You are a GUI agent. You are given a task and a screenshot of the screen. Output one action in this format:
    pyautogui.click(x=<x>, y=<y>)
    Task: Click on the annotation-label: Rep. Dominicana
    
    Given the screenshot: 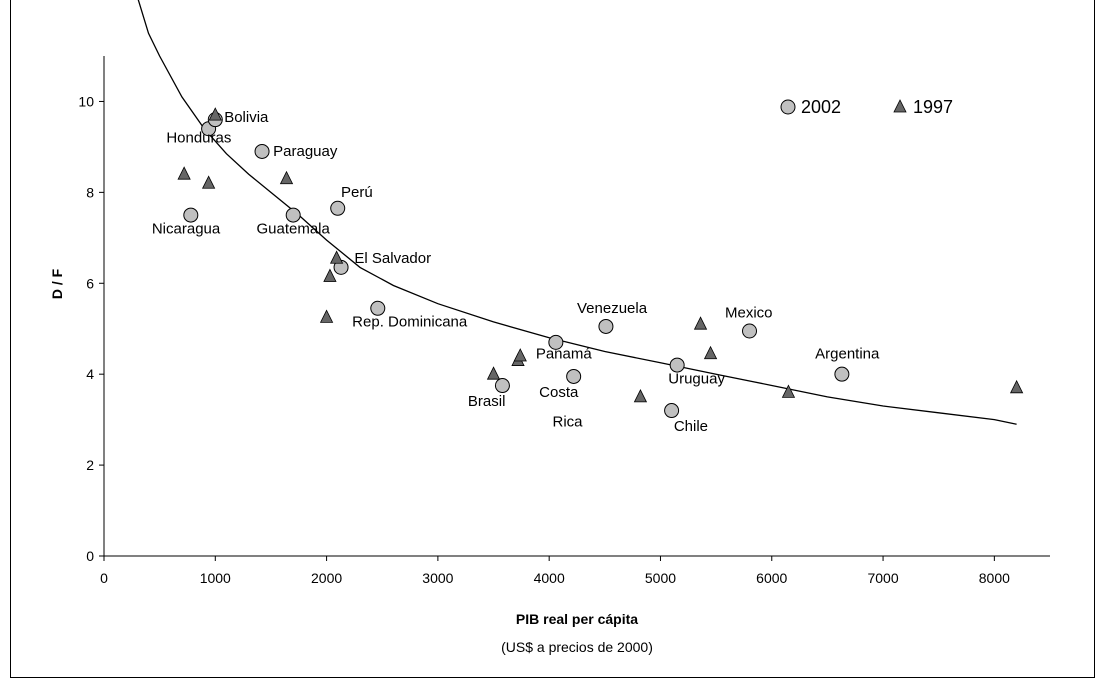 What is the action you would take?
    pyautogui.click(x=410, y=321)
    